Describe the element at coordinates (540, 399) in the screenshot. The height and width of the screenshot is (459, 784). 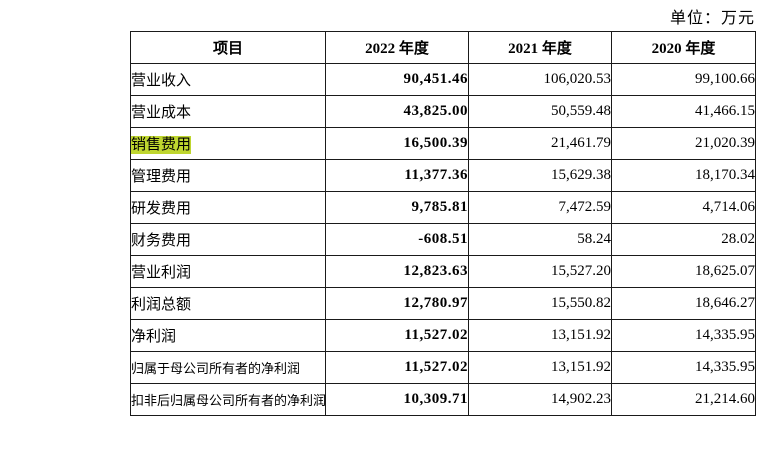
I see `value-2021: 14,902.23` at that location.